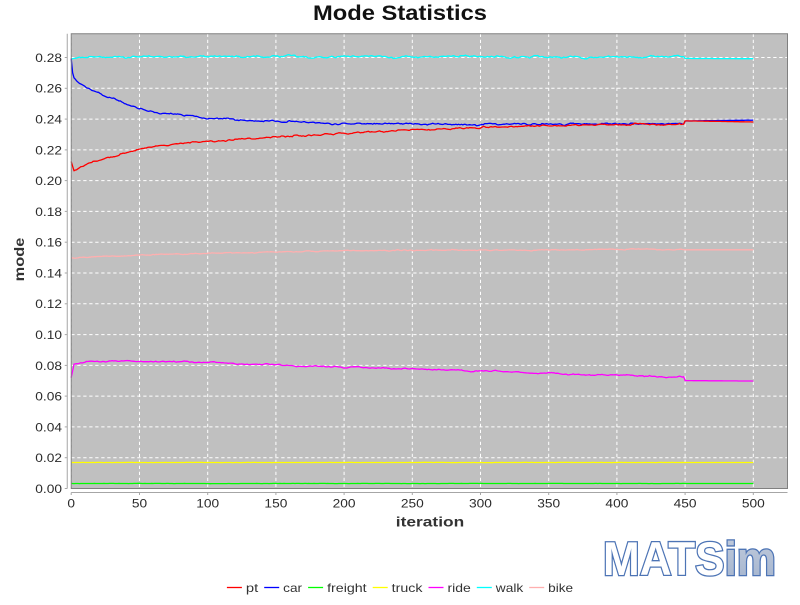  I want to click on svg-text: Mode Statistics, so click(400, 13).